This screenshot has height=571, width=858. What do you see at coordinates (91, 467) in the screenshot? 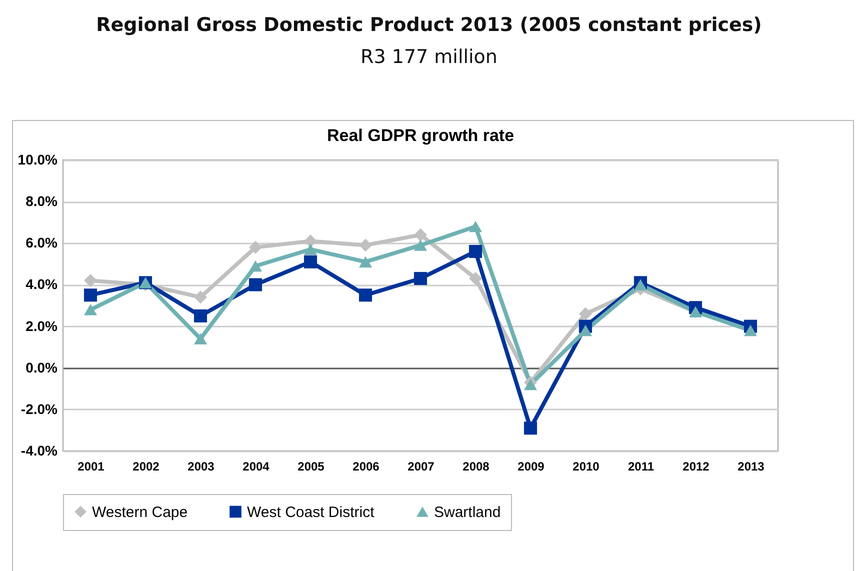
I see `x-tick-label: 2001` at bounding box center [91, 467].